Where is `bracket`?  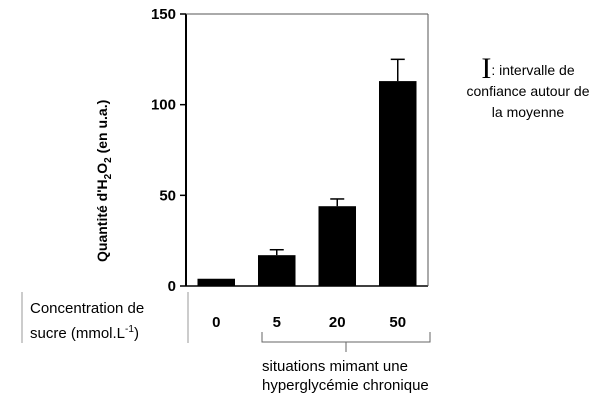 bracket is located at coordinates (346, 342).